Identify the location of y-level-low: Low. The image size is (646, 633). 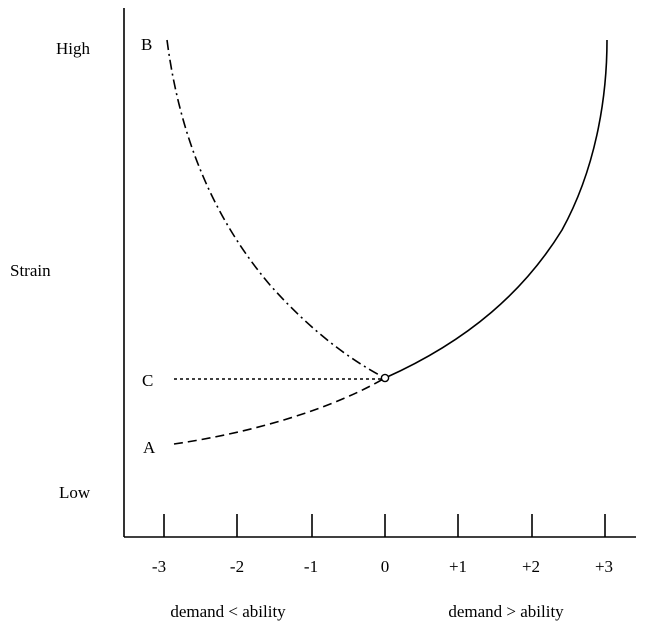
(75, 492).